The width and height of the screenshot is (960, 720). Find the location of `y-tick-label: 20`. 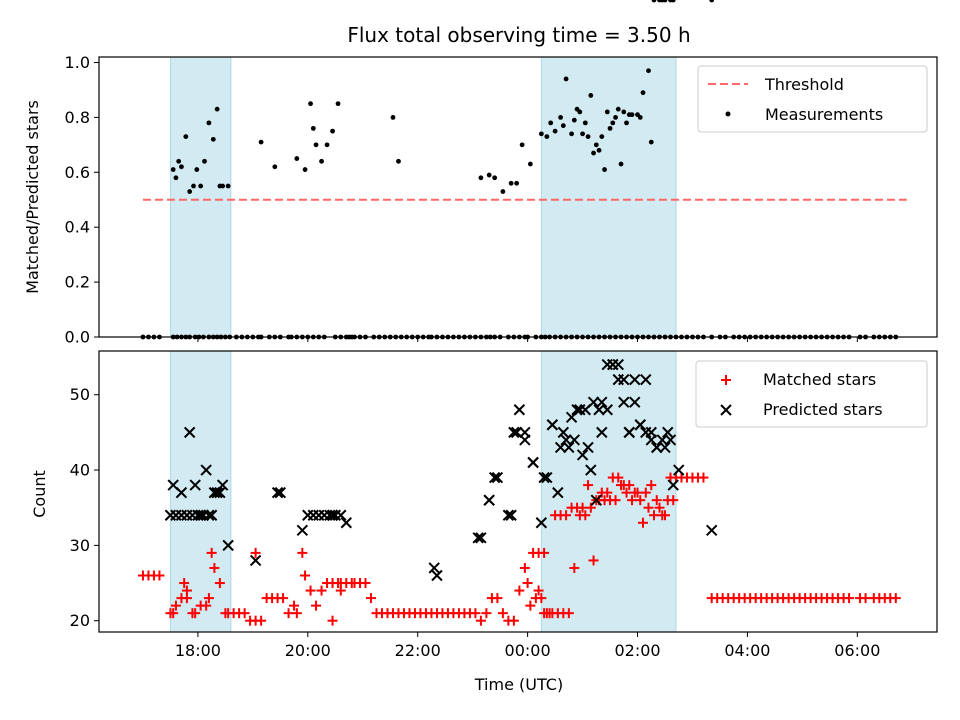

y-tick-label: 20 is located at coordinates (80, 620).